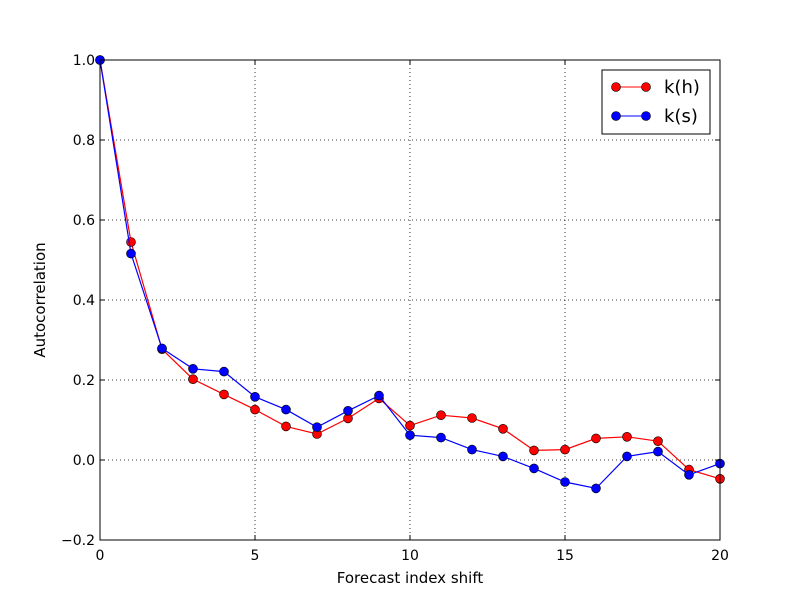  I want to click on x-tick-label: 10, so click(410, 556).